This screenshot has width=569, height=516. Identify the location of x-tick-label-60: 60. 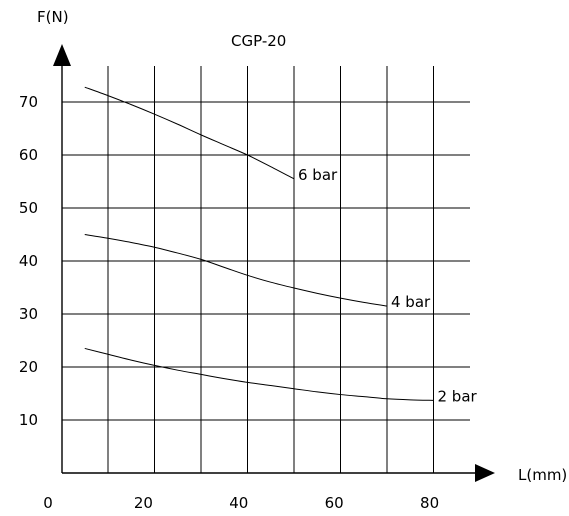
(334, 503).